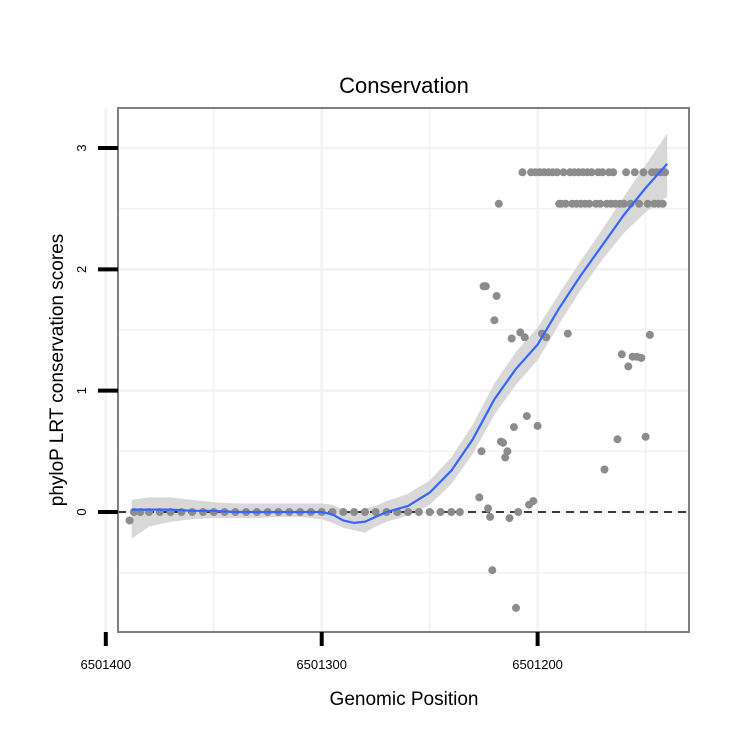  Describe the element at coordinates (321, 652) in the screenshot. I see `x-axis: 6501400 6501300 6501200` at that location.